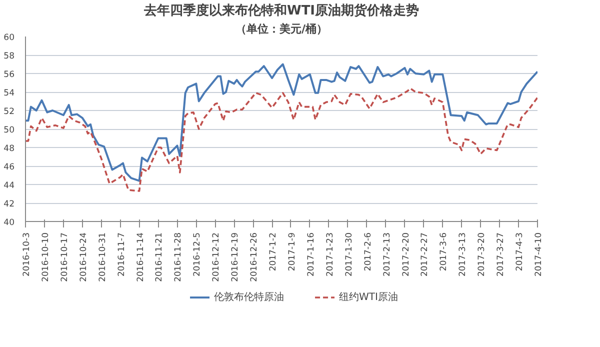 This screenshot has width=600, height=347. What do you see at coordinates (9, 112) in the screenshot?
I see `y-tick-label: 52` at bounding box center [9, 112].